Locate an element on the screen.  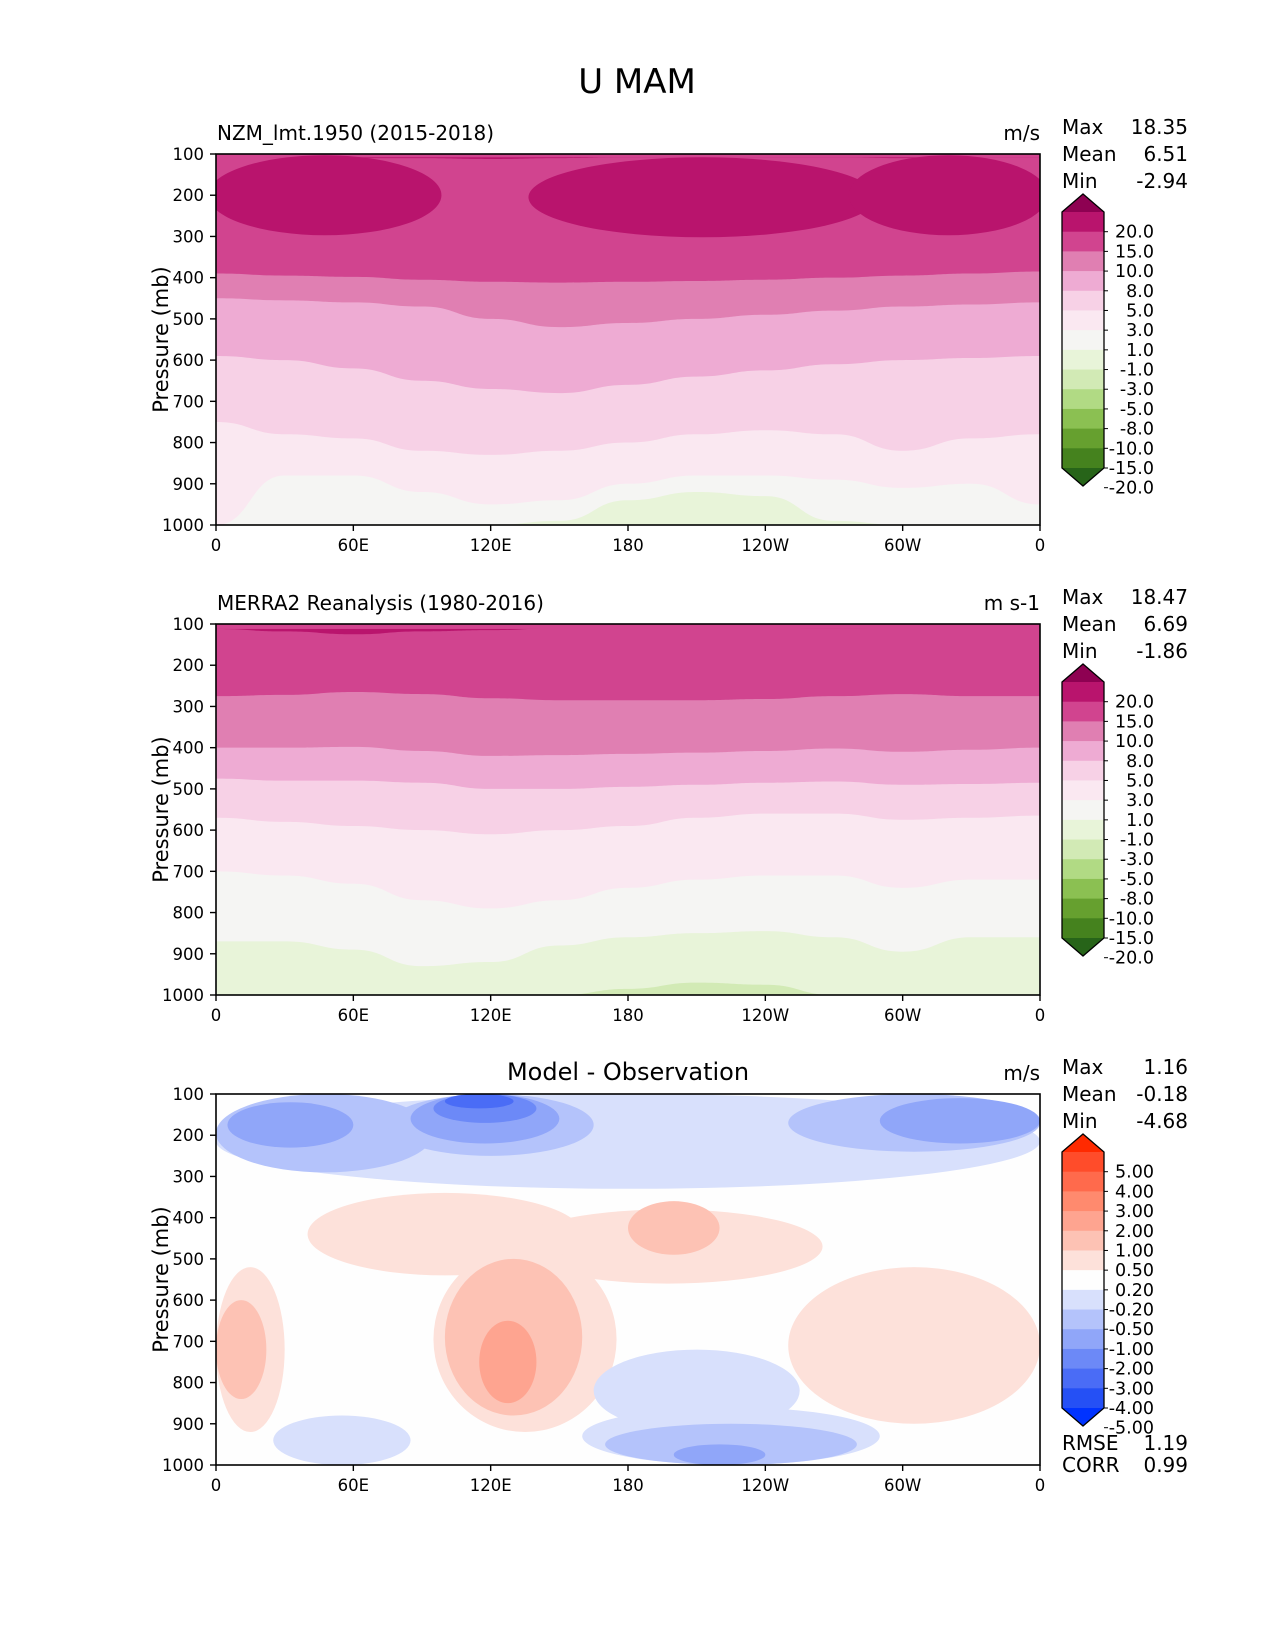
y-tick-label: 1000 is located at coordinates (183, 525).